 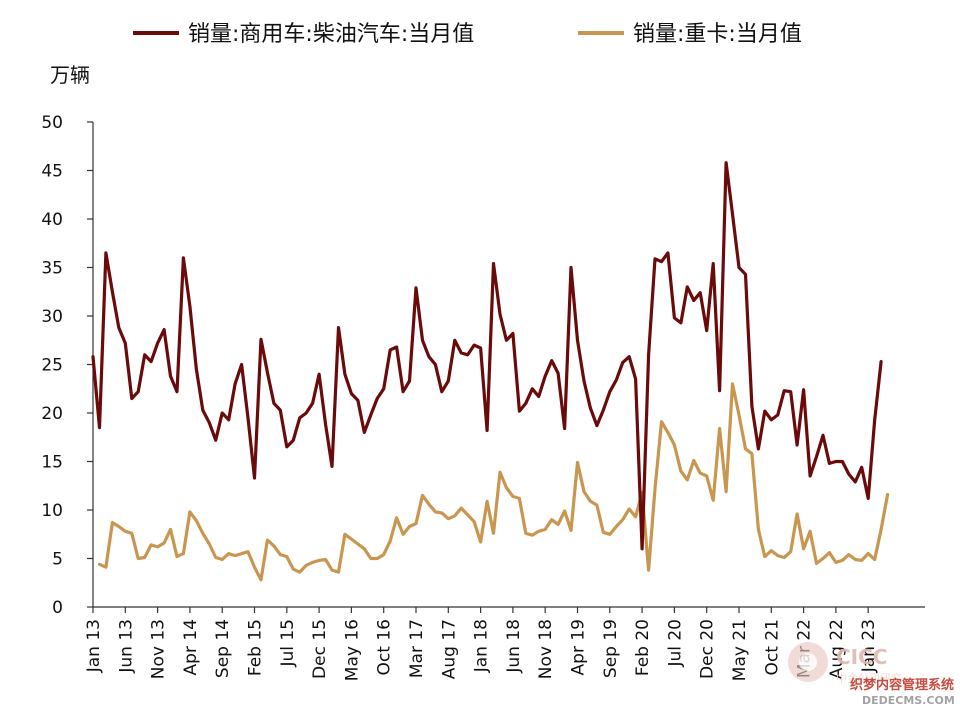 What do you see at coordinates (52, 317) in the screenshot?
I see `y-tick-label: 30` at bounding box center [52, 317].